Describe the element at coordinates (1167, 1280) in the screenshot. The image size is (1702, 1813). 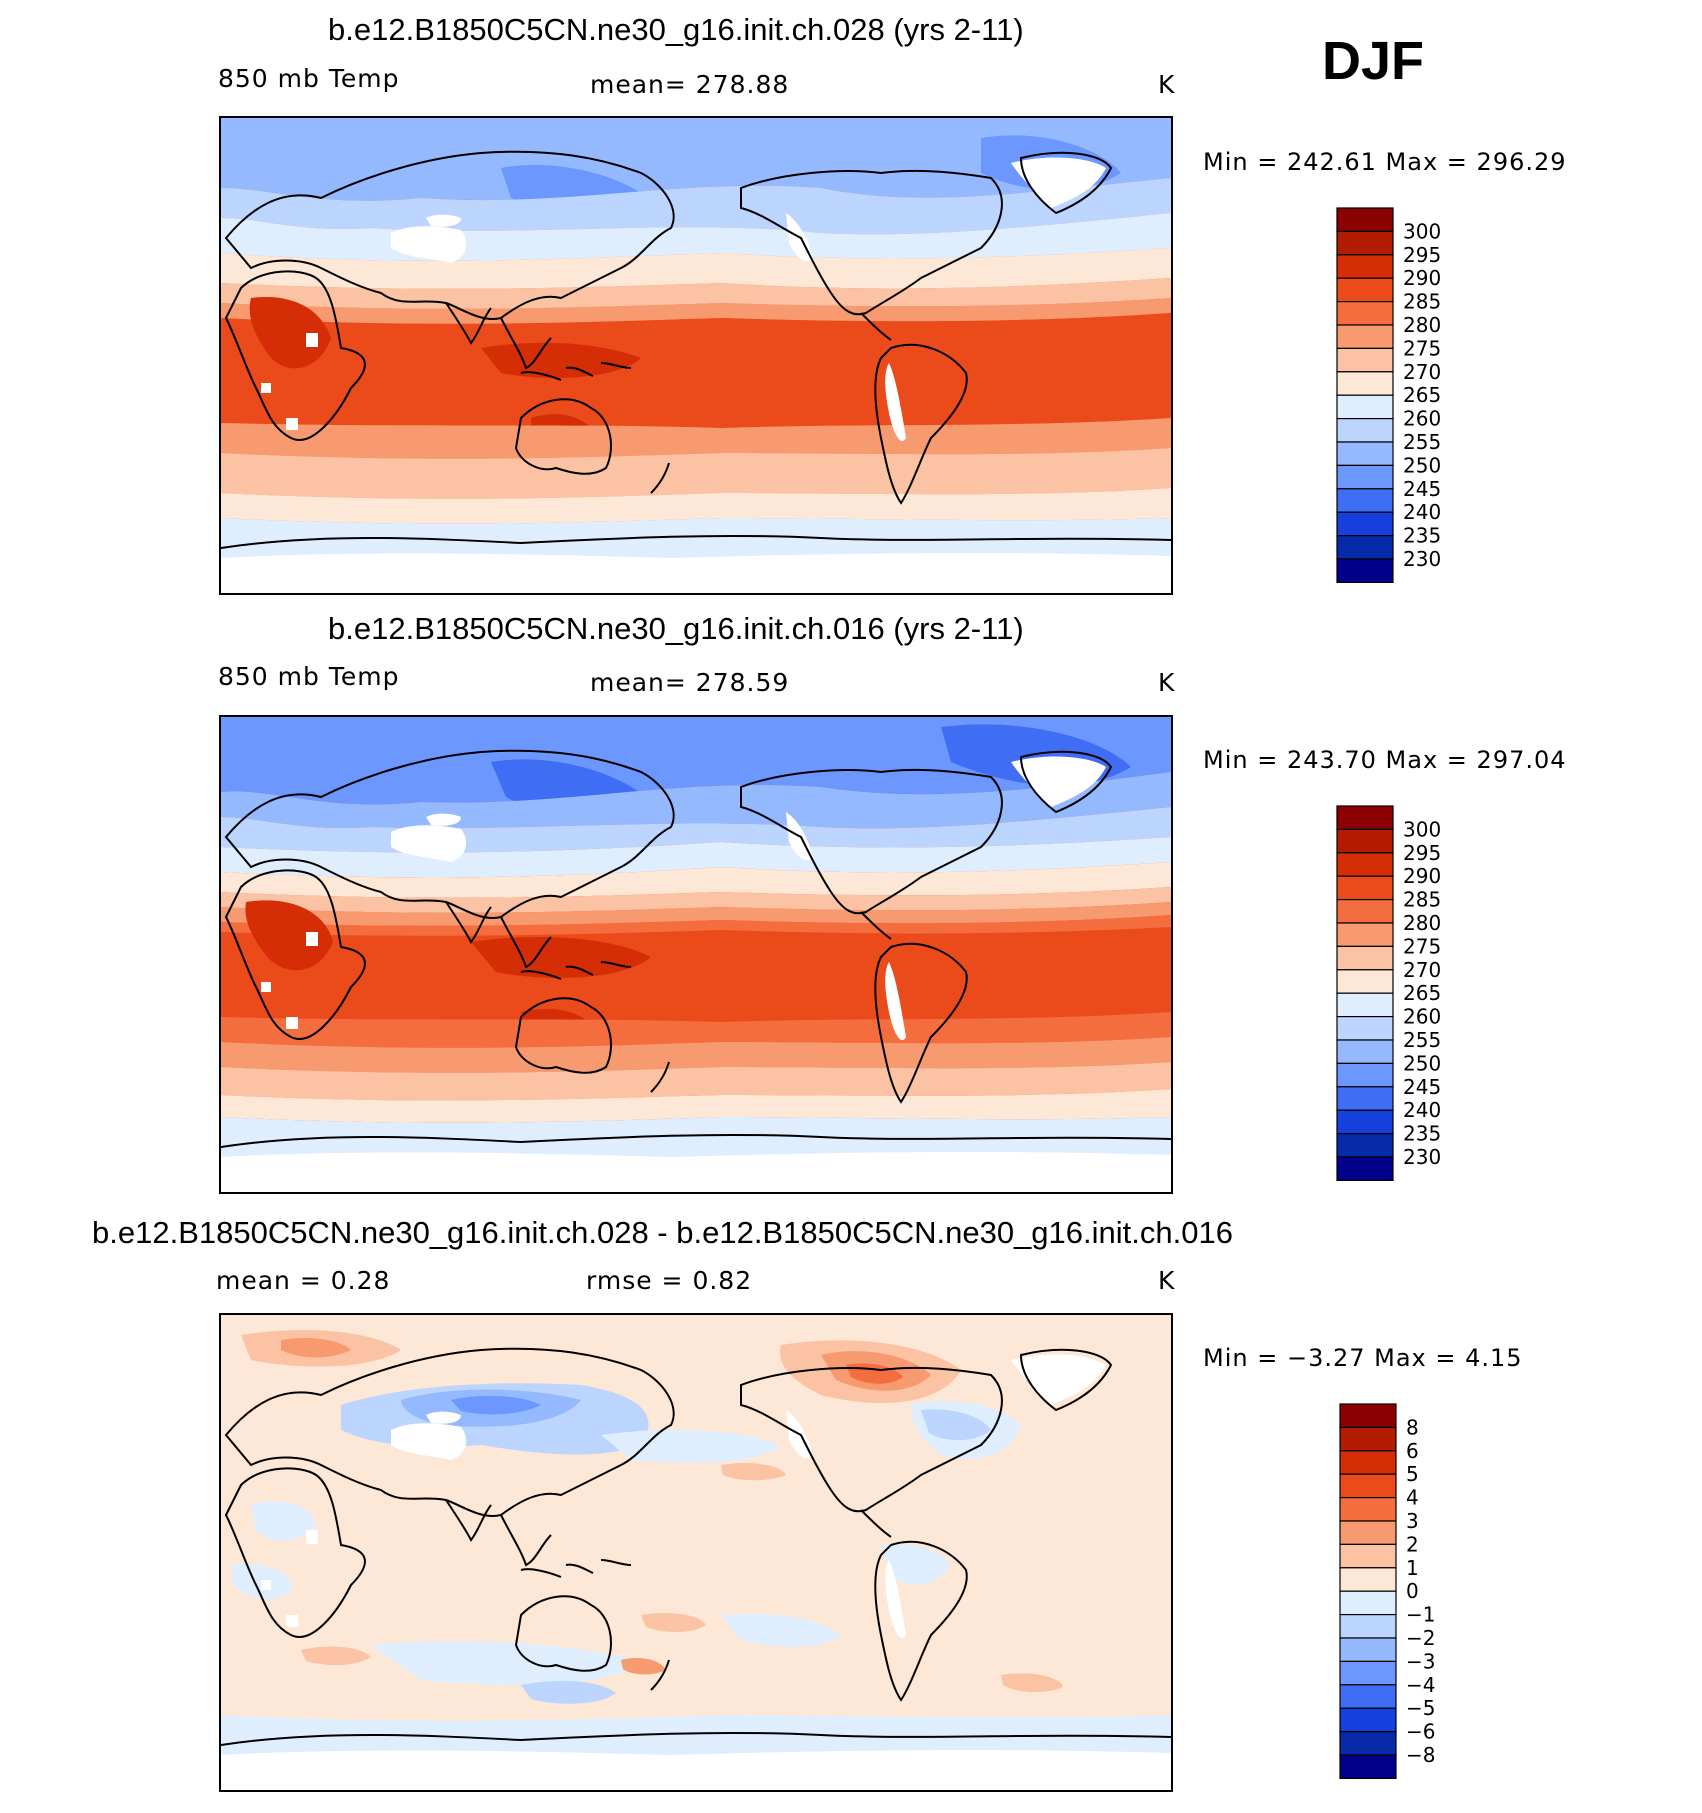
I see `panel-3-units: K` at that location.